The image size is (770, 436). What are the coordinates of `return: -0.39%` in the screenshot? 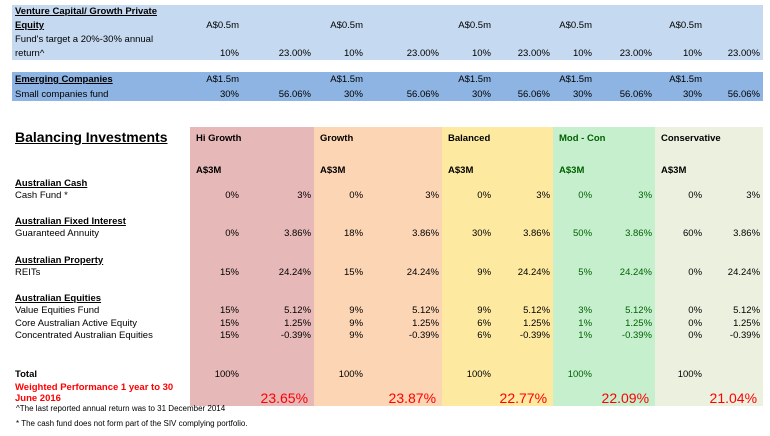 It's located at (524, 335).